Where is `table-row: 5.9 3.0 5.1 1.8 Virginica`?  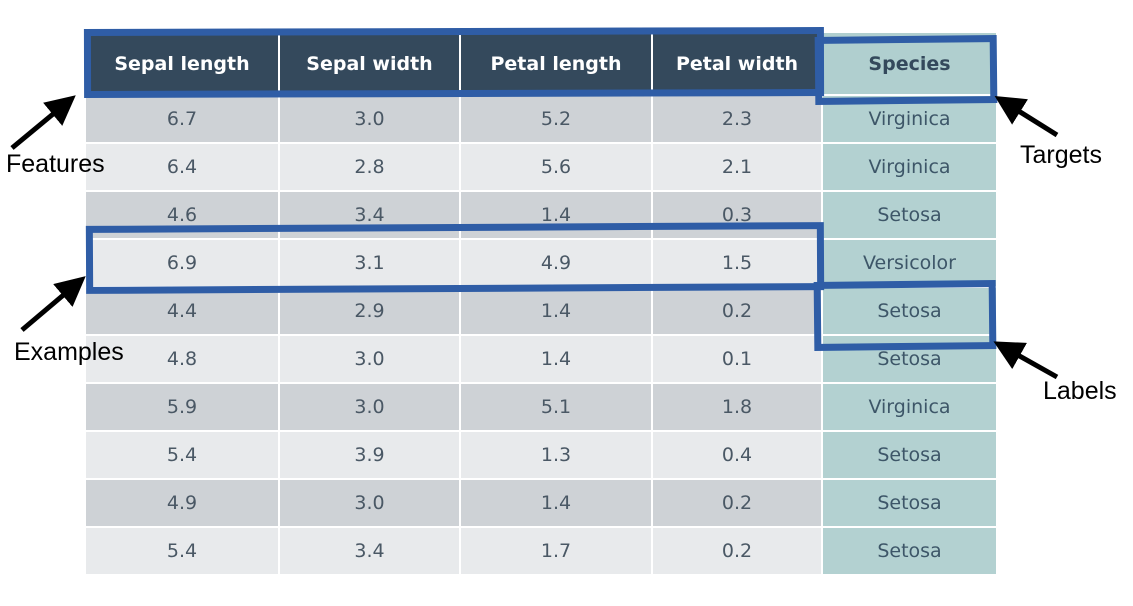
table-row: 5.9 3.0 5.1 1.8 Virginica is located at coordinates (542, 407).